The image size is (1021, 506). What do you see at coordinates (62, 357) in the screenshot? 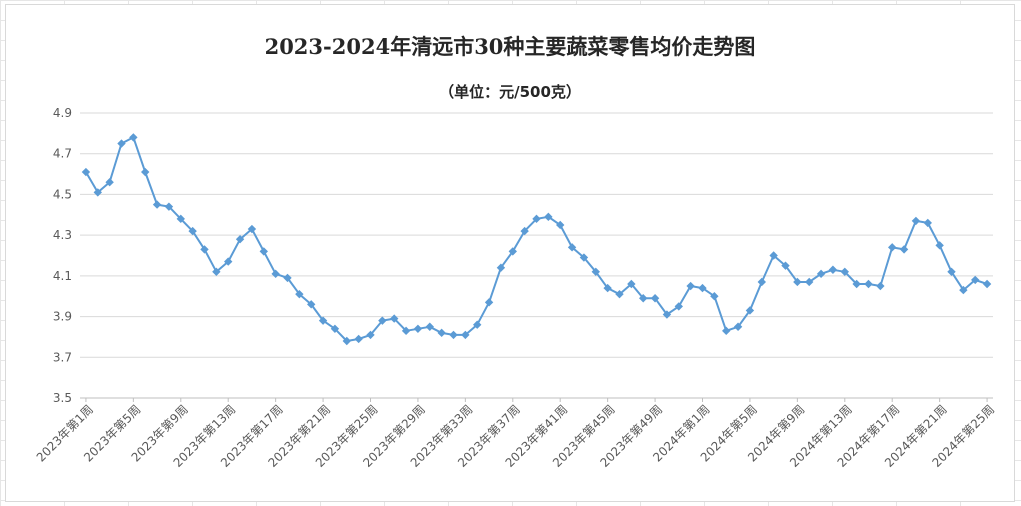
I see `y-tick-label: 3.7` at bounding box center [62, 357].